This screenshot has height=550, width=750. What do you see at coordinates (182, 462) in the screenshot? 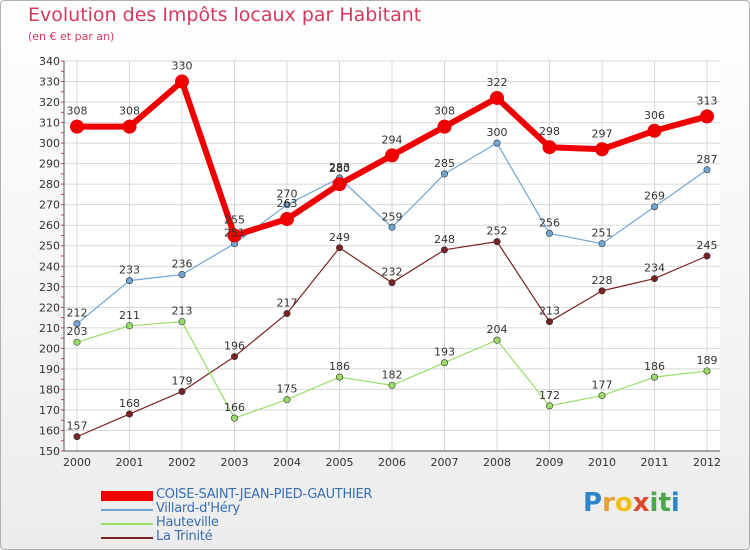
I see `x-tick-label: 2002` at bounding box center [182, 462].